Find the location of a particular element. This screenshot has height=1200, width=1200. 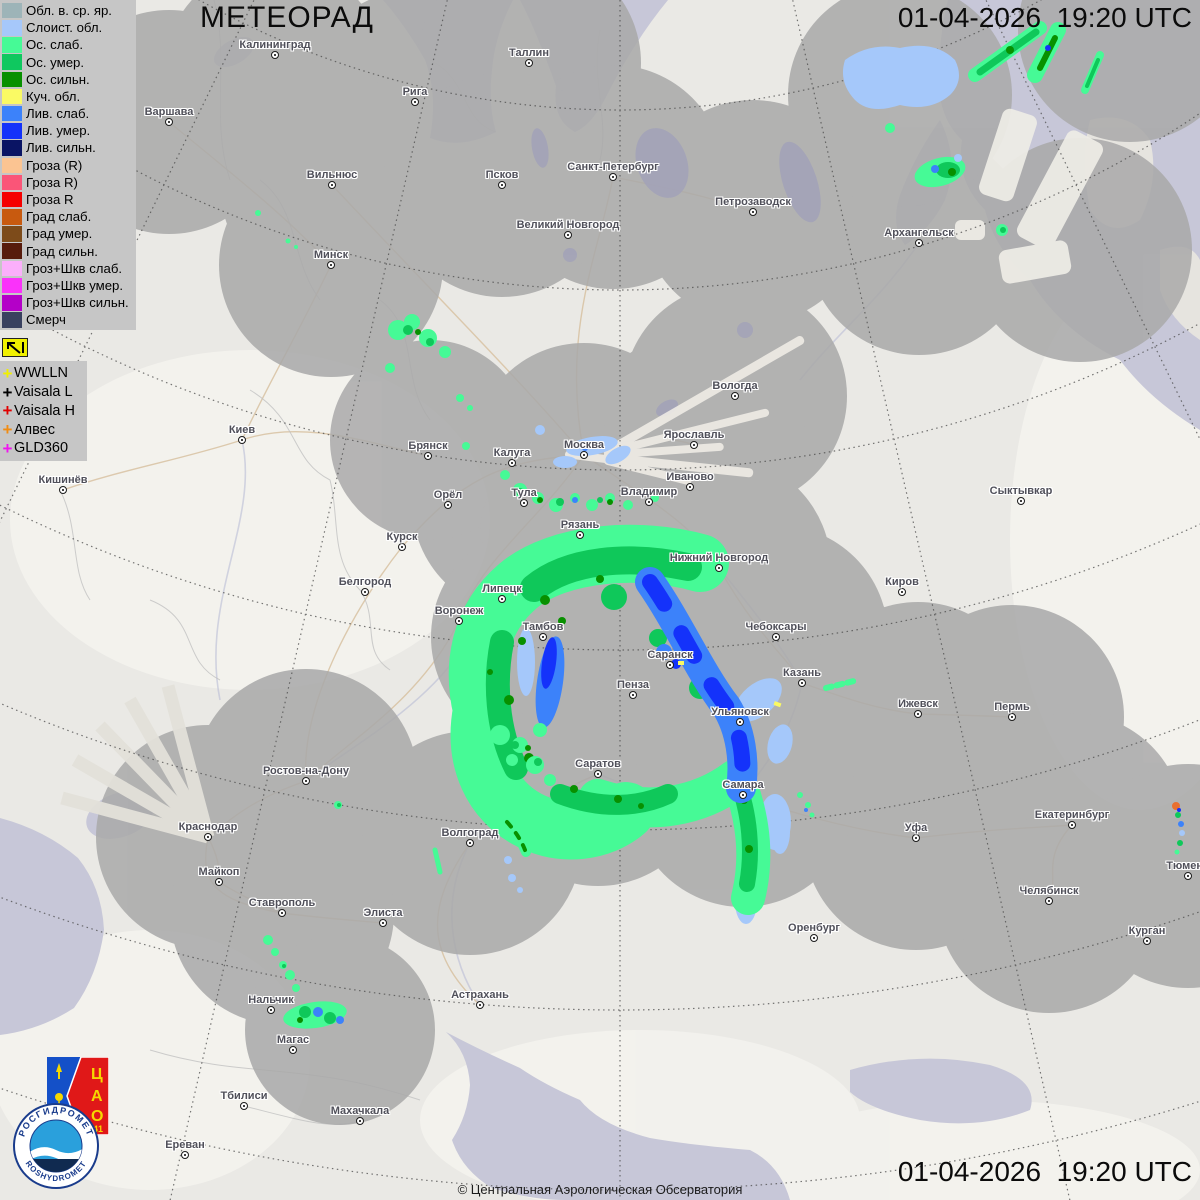

legend-item-label: Обл. в. ср. яр. is located at coordinates (69, 10).